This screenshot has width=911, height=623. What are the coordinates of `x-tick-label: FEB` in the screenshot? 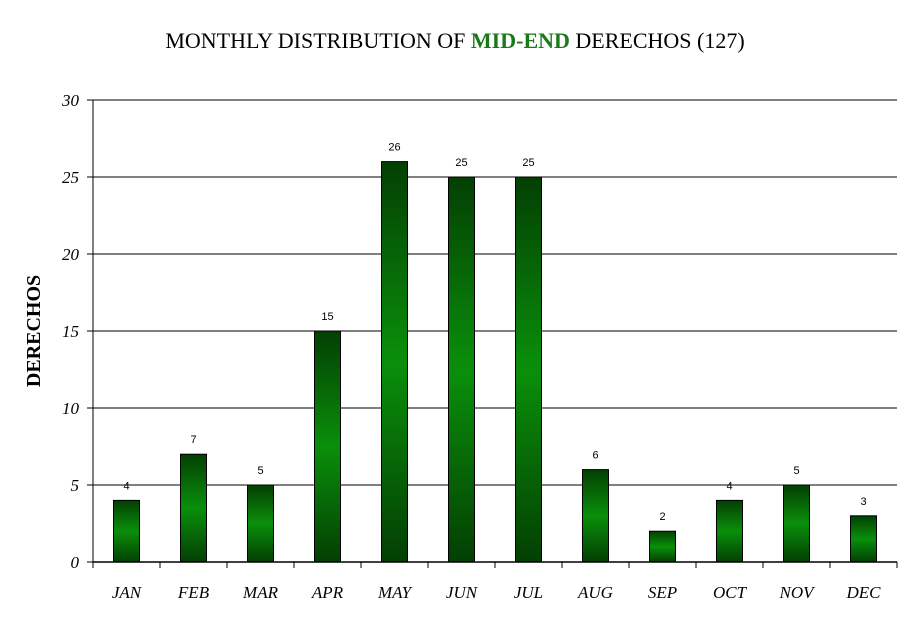 It's located at (193, 592).